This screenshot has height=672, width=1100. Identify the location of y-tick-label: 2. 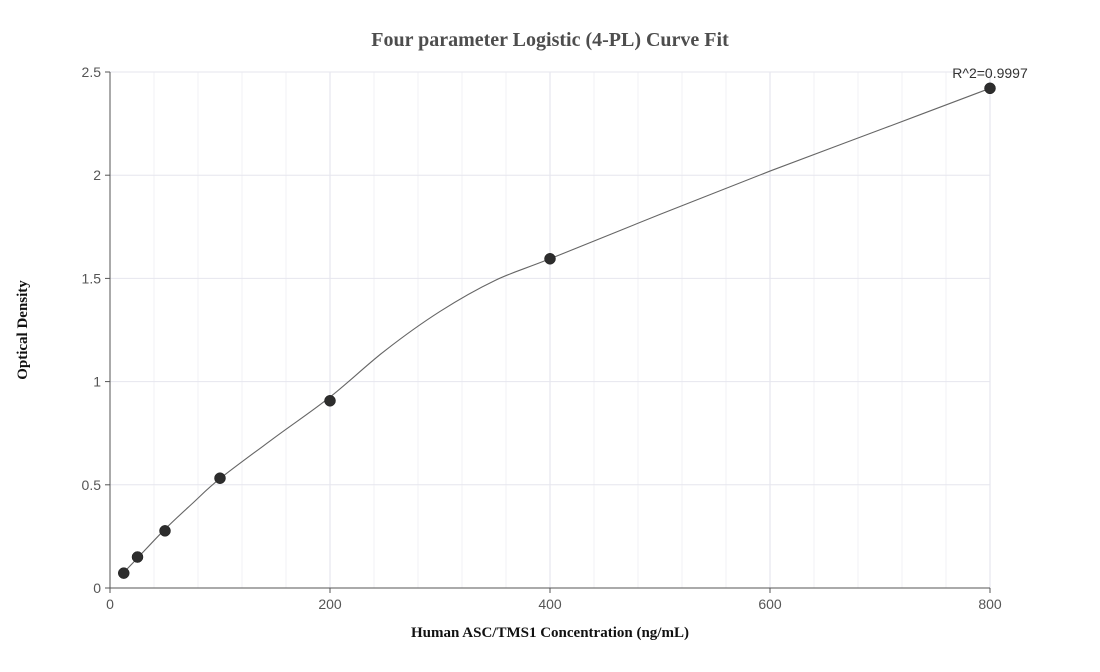
(97, 175).